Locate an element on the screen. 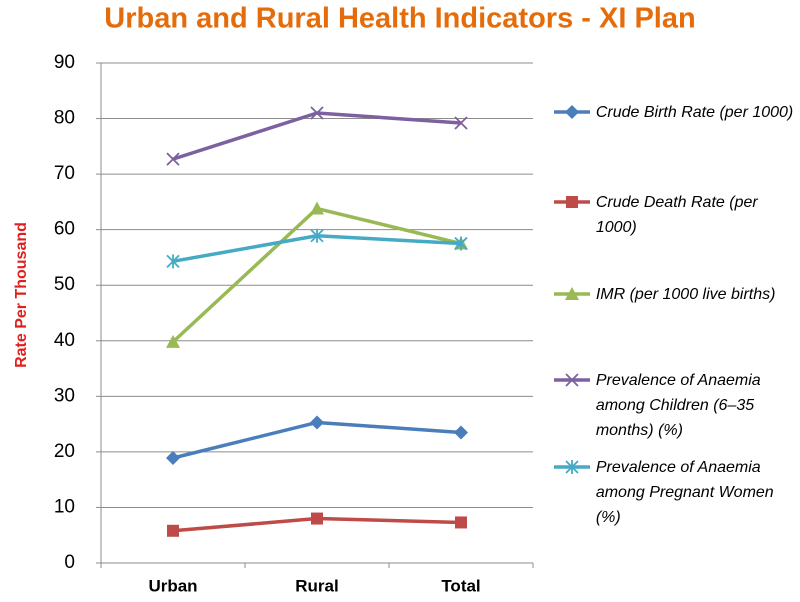 The width and height of the screenshot is (800, 602). y-tick-label: 30 is located at coordinates (64, 395).